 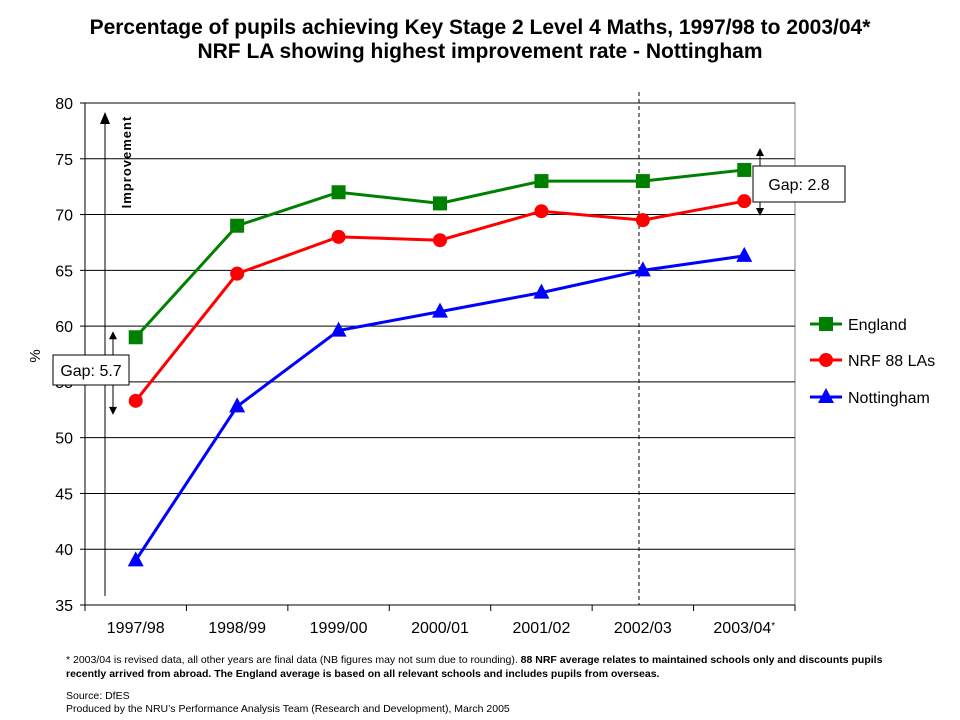 What do you see at coordinates (339, 628) in the screenshot?
I see `x-tick-label: 1999/00` at bounding box center [339, 628].